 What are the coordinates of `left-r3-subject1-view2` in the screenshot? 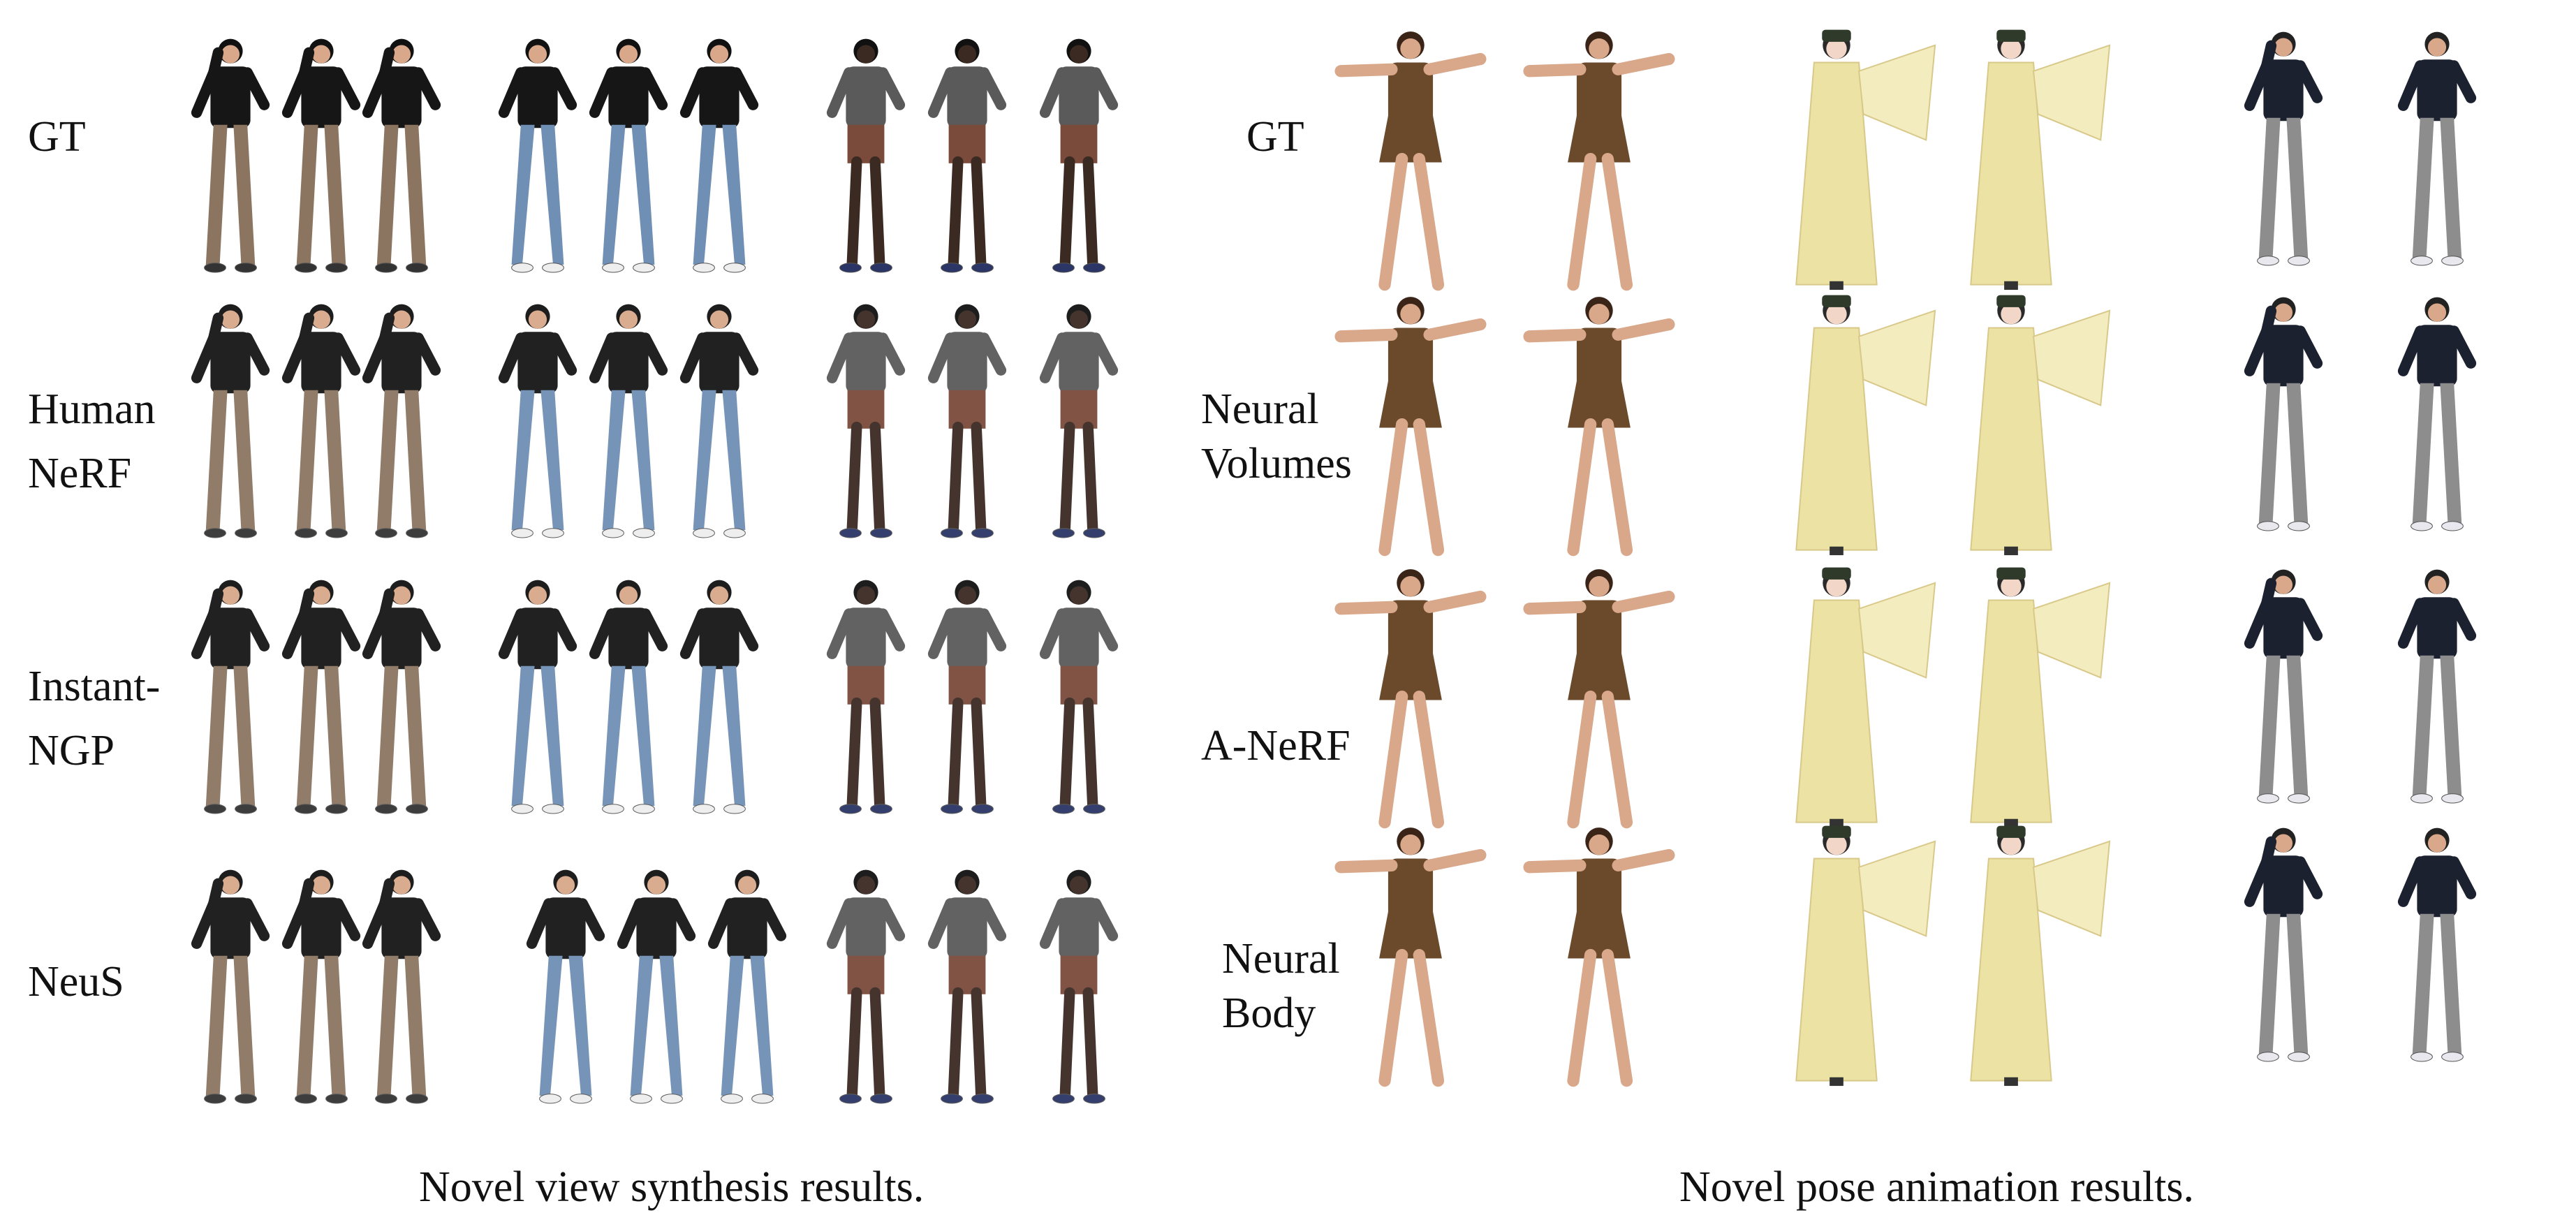 It's located at (321, 697).